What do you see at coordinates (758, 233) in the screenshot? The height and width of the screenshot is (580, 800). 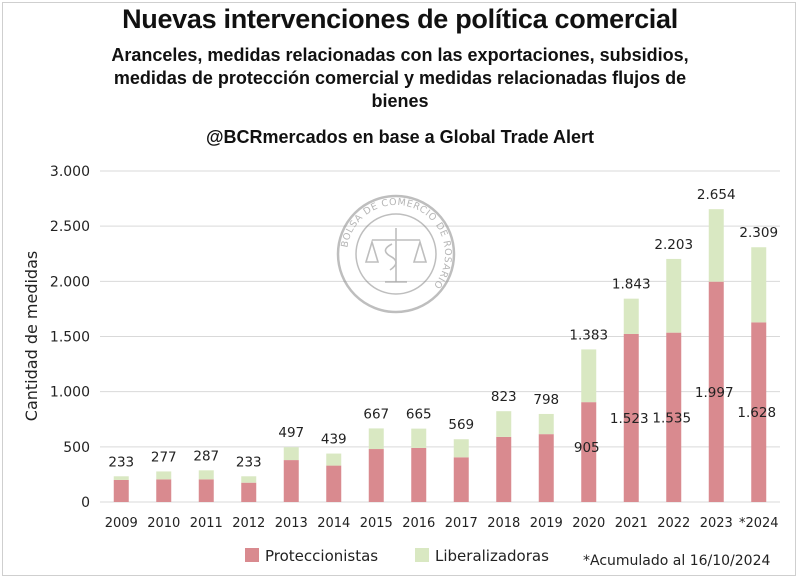 I see `total-label-2024: 2.309` at bounding box center [758, 233].